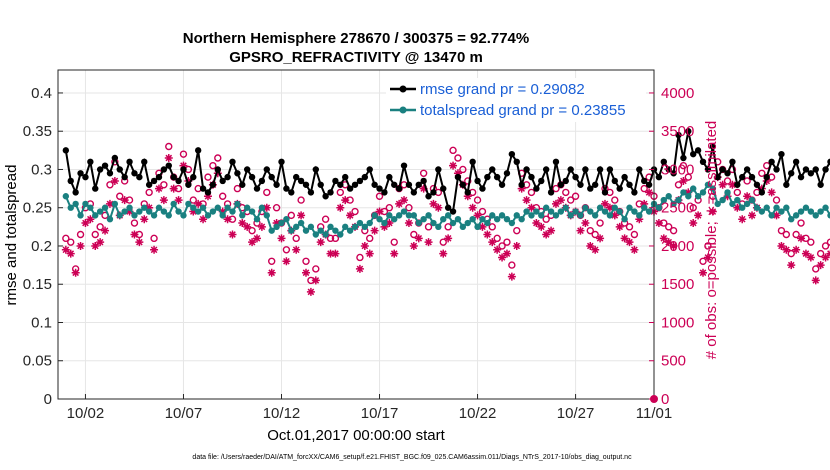 The image size is (830, 470). I want to click on y-right-tick-label: 2000, so click(677, 246).